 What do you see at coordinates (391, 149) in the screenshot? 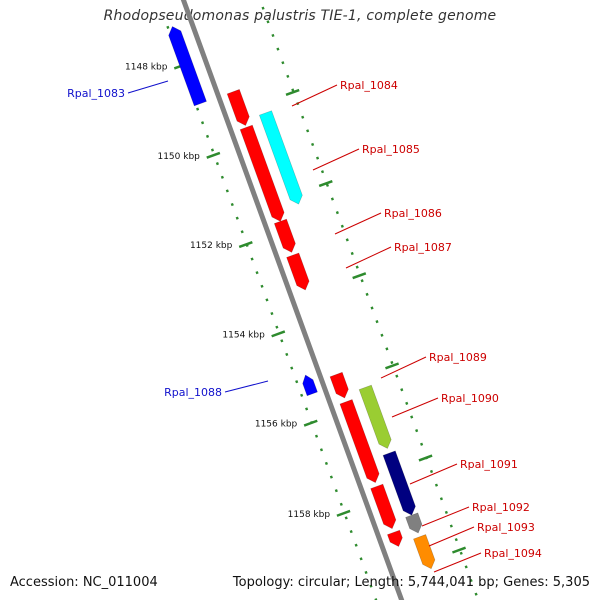
I see `gene-label-rpal_1085: Rpal_1085` at bounding box center [391, 149].